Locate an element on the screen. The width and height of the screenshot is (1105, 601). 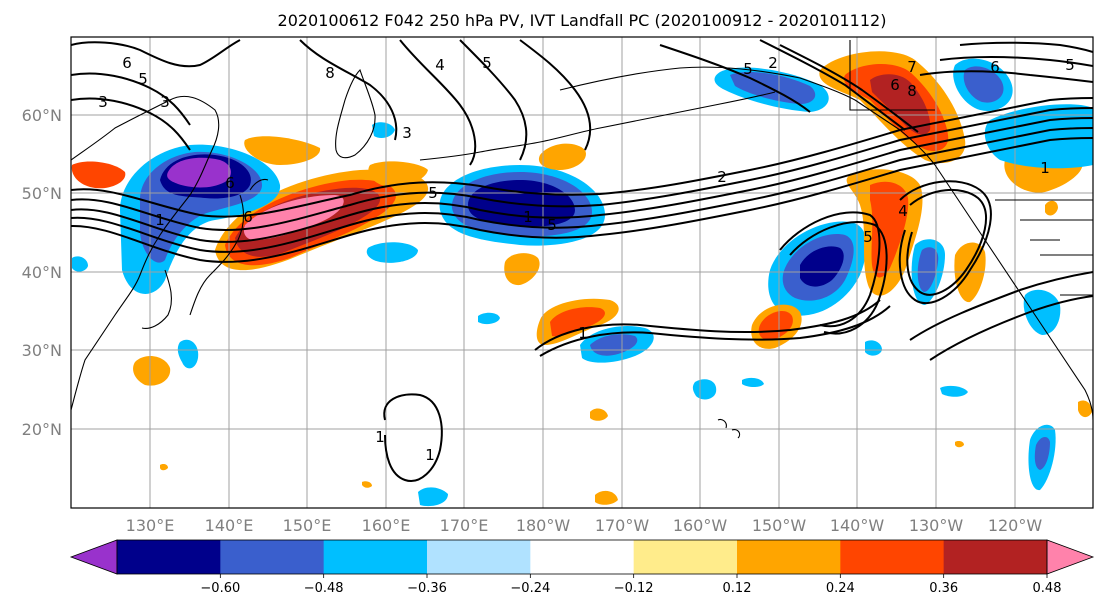
coast-asia is located at coordinates (145, 253).